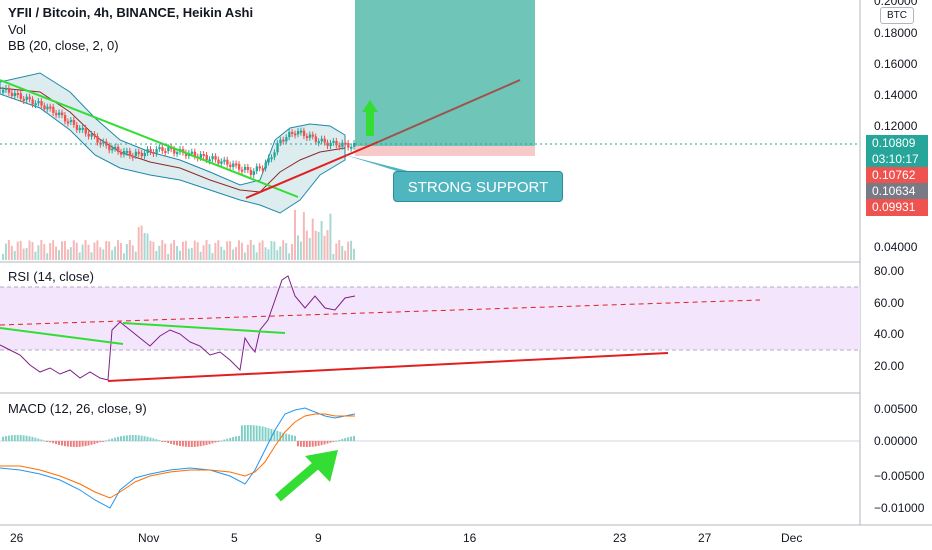 This screenshot has width=932, height=550. I want to click on bollinger-basis, so click(173, 140).